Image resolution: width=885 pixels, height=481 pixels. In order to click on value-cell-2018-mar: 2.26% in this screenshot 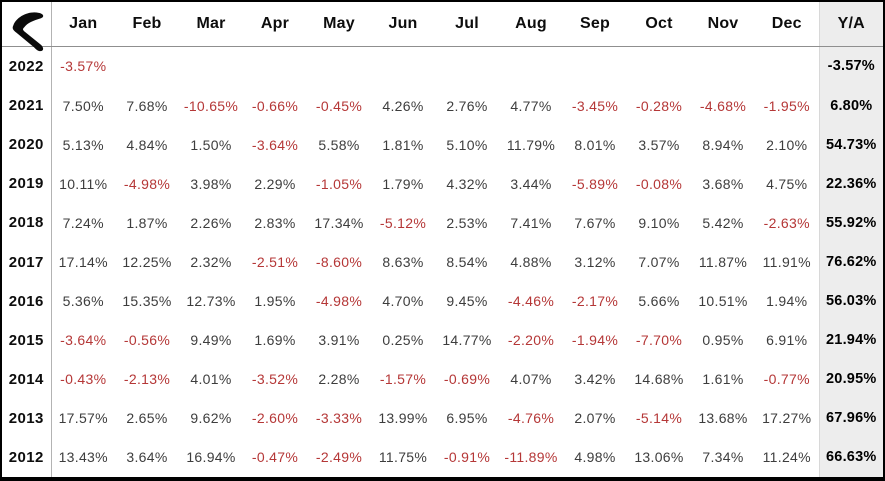, I will do `click(211, 222)`.